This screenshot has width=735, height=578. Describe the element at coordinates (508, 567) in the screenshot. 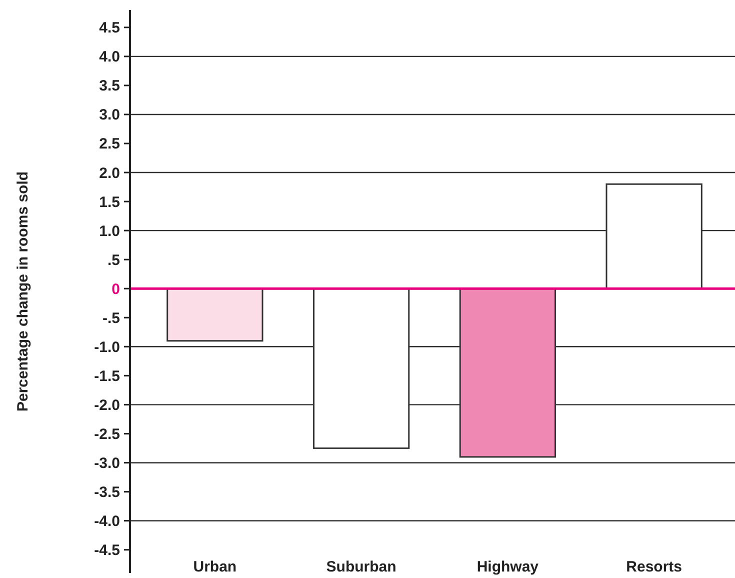

I see `x-tick-label: Highway` at that location.